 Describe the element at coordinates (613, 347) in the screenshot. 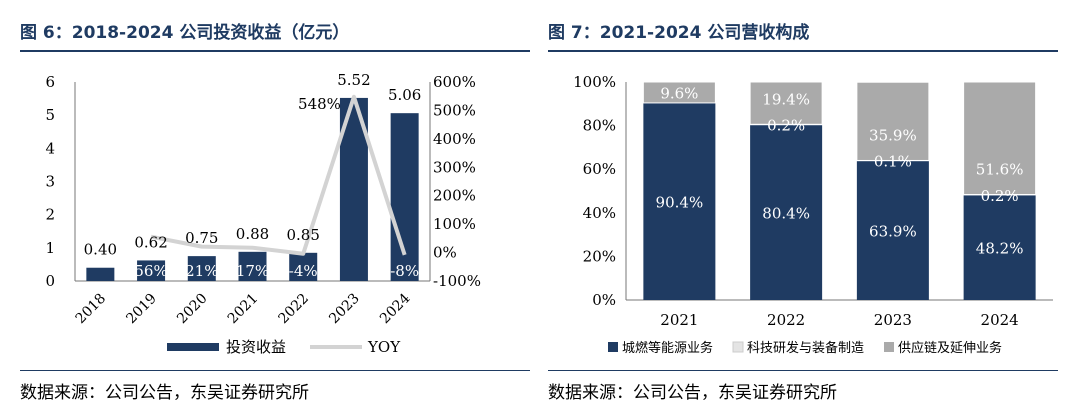

I see `legend-swatch-energy` at that location.